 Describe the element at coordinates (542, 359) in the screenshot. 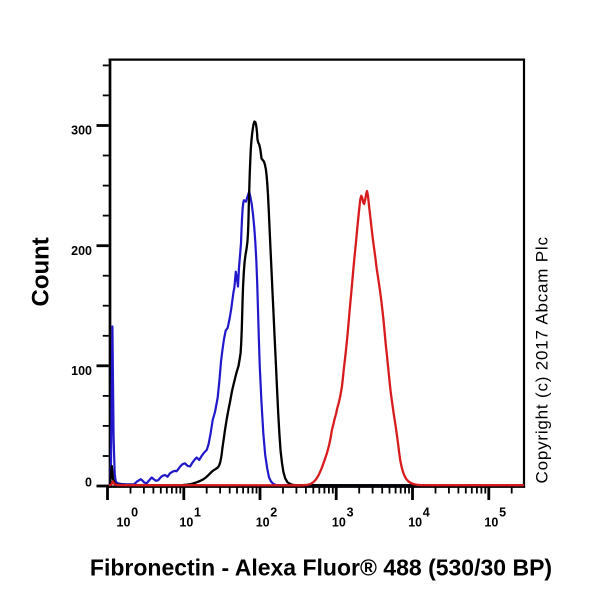

I see `svg-text: Copyright (c) 2017 Abcam Plc` at that location.